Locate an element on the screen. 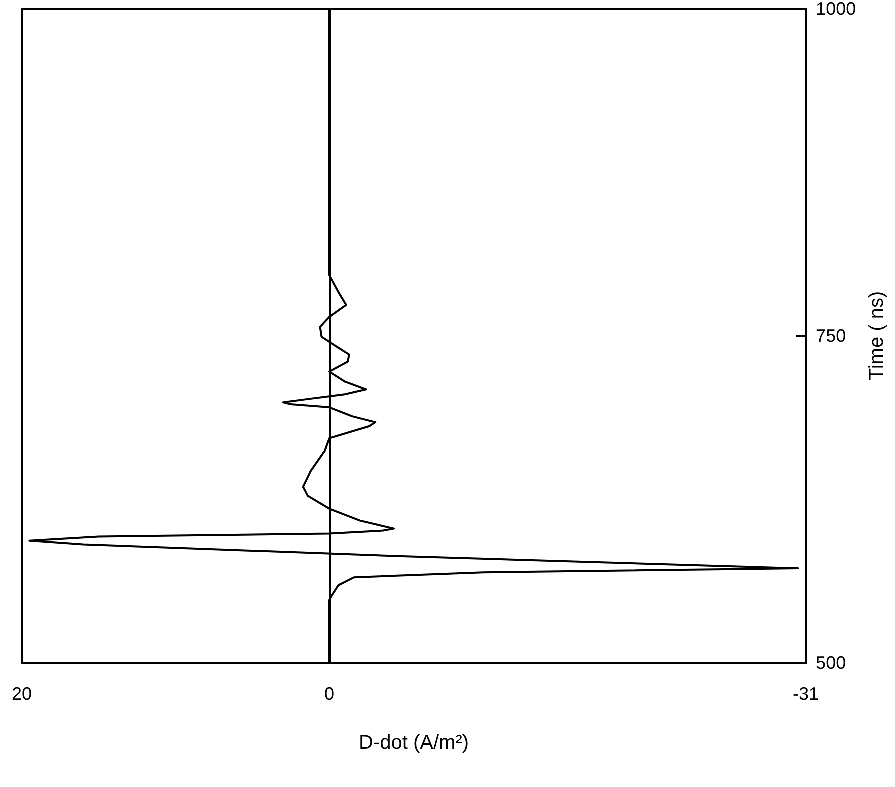 The width and height of the screenshot is (895, 787). x-axis-title: D-dot (A/m²) is located at coordinates (414, 743).